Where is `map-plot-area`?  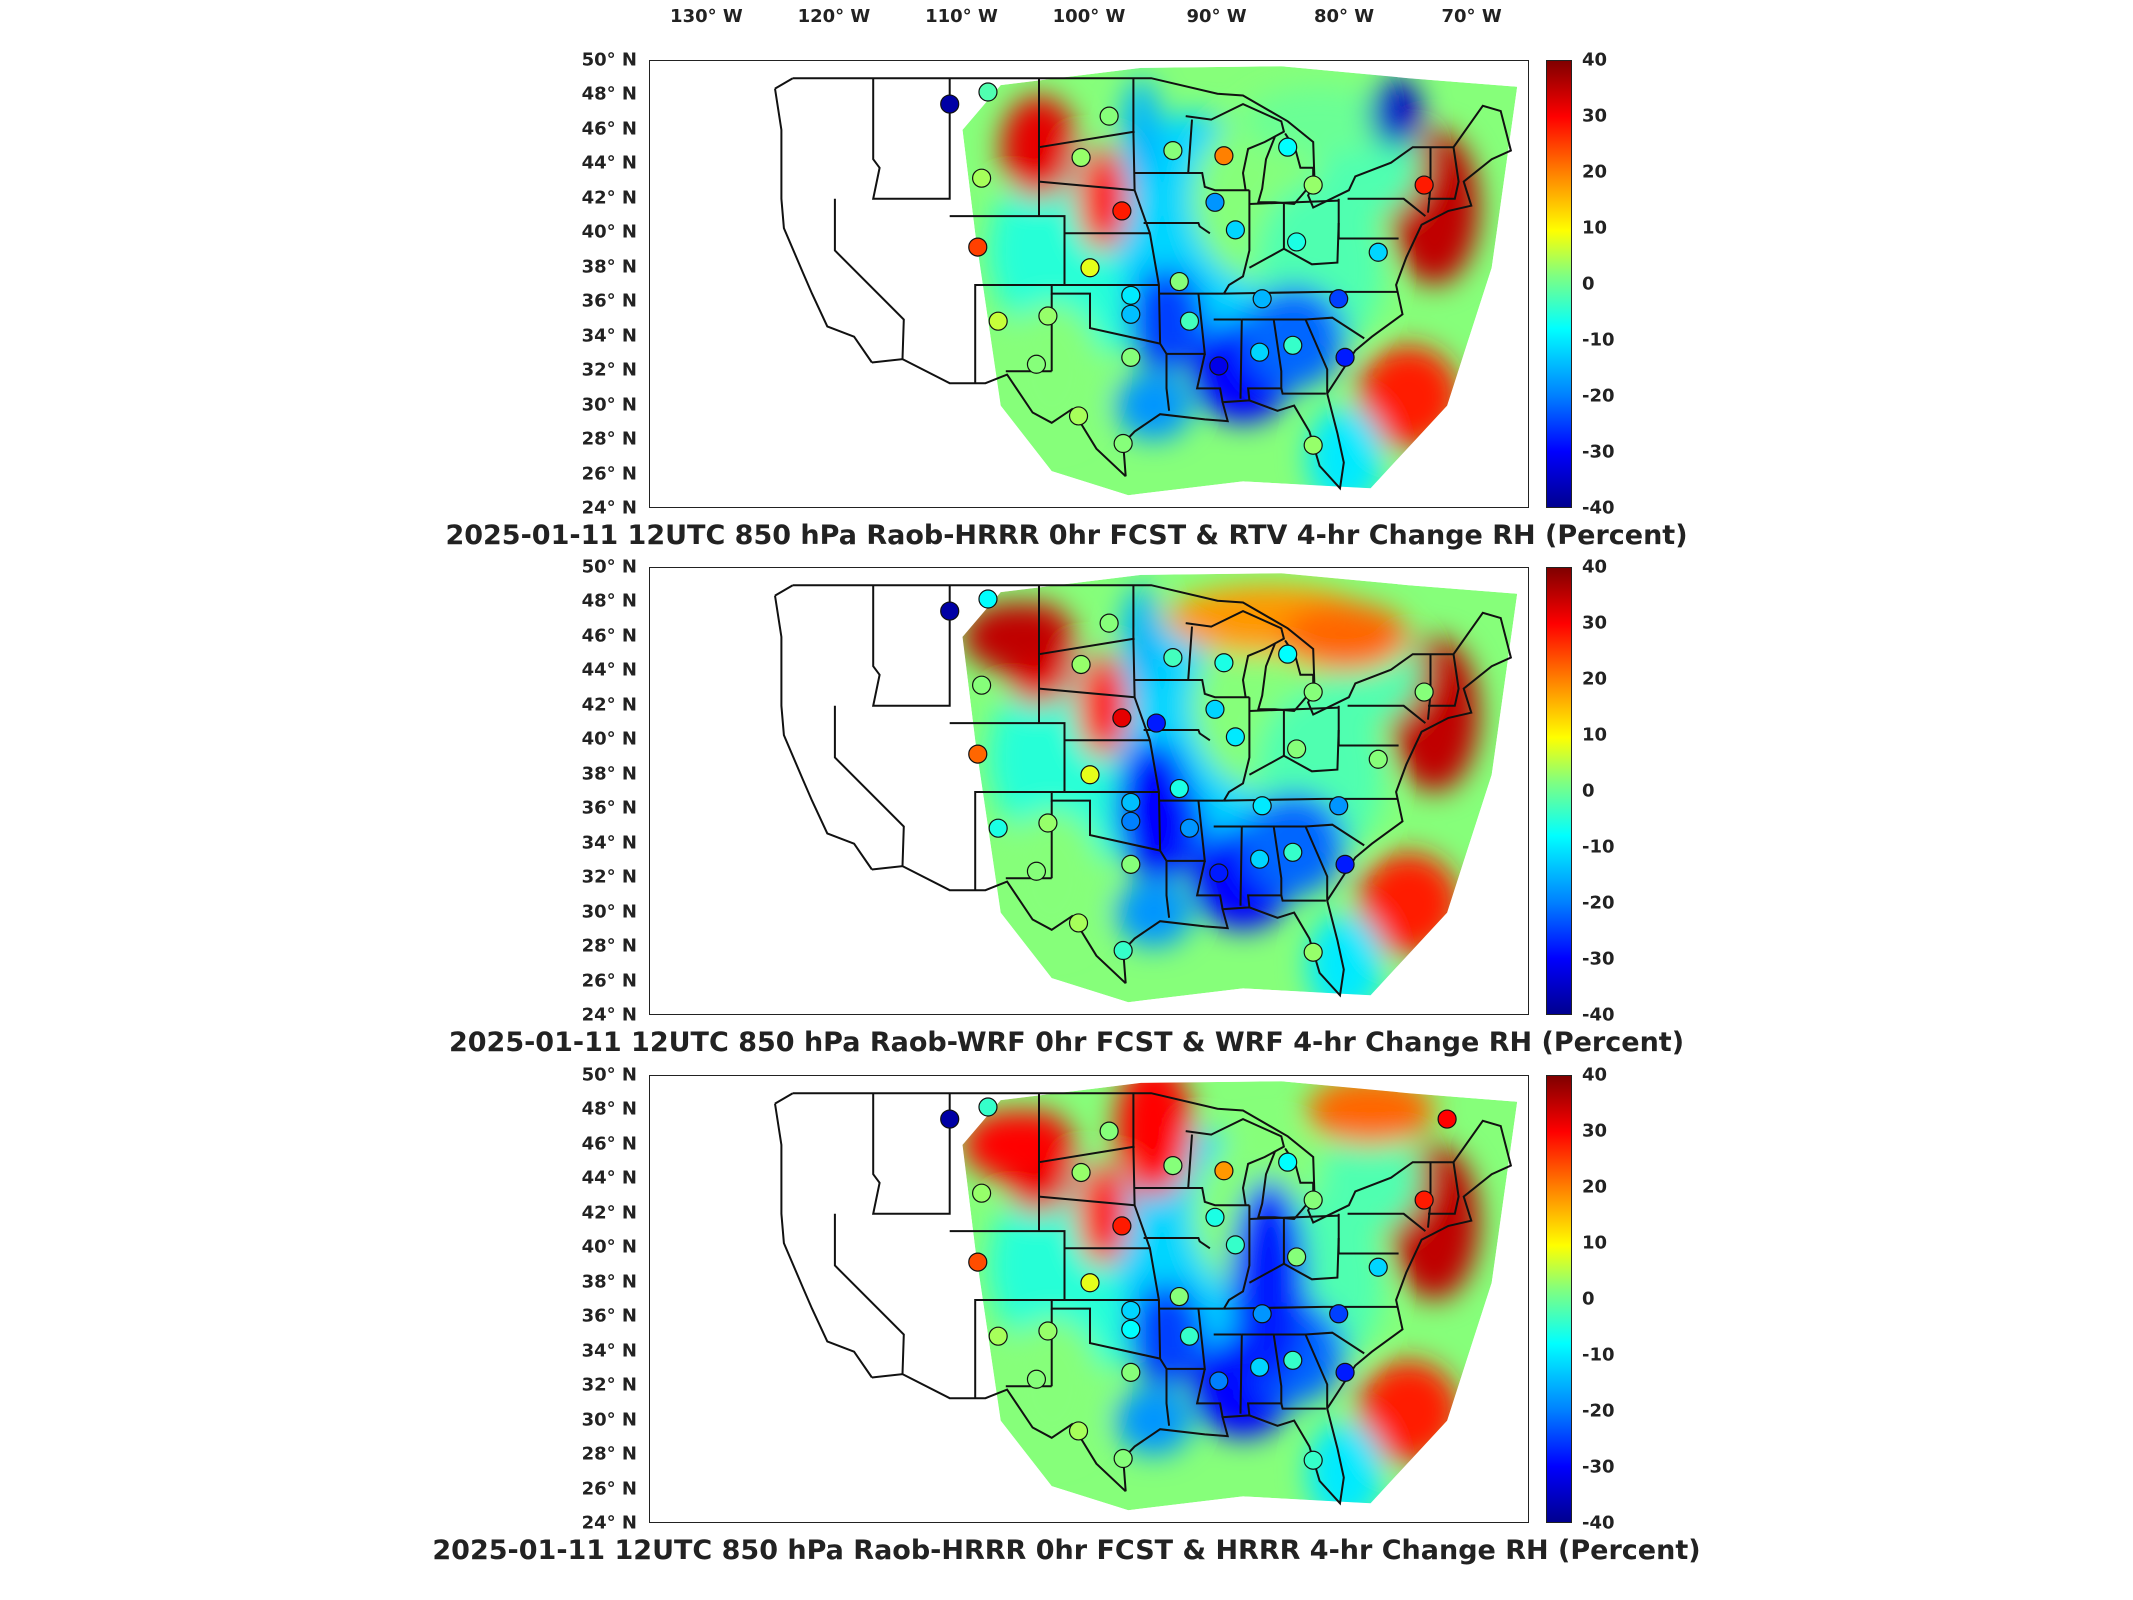 map-plot-area is located at coordinates (1089, 791).